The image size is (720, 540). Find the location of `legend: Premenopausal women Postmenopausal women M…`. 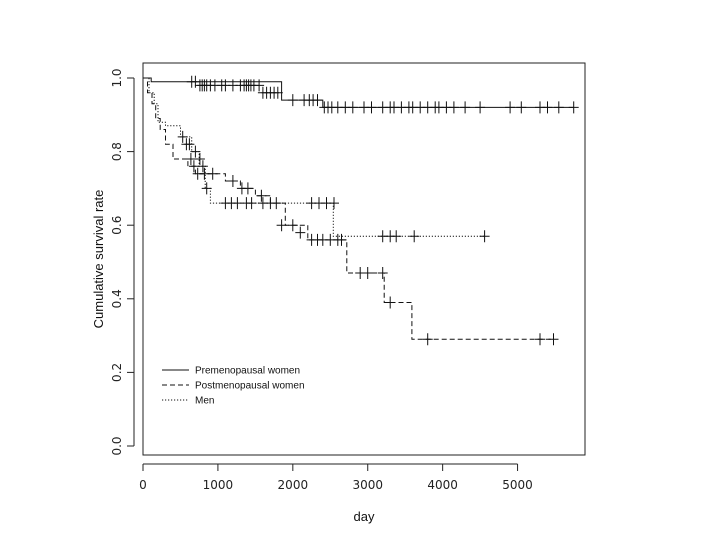

legend: Premenopausal women Postmenopausal women M… is located at coordinates (233, 386).